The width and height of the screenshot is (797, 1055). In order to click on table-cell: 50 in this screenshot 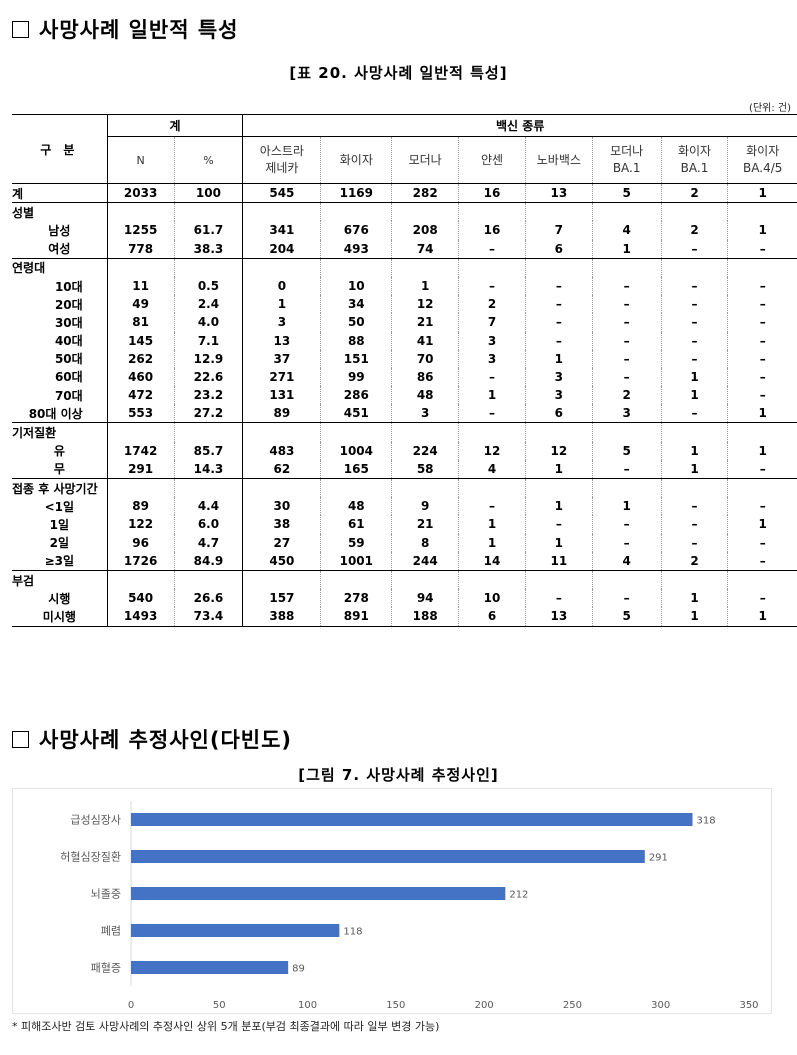, I will do `click(356, 322)`.